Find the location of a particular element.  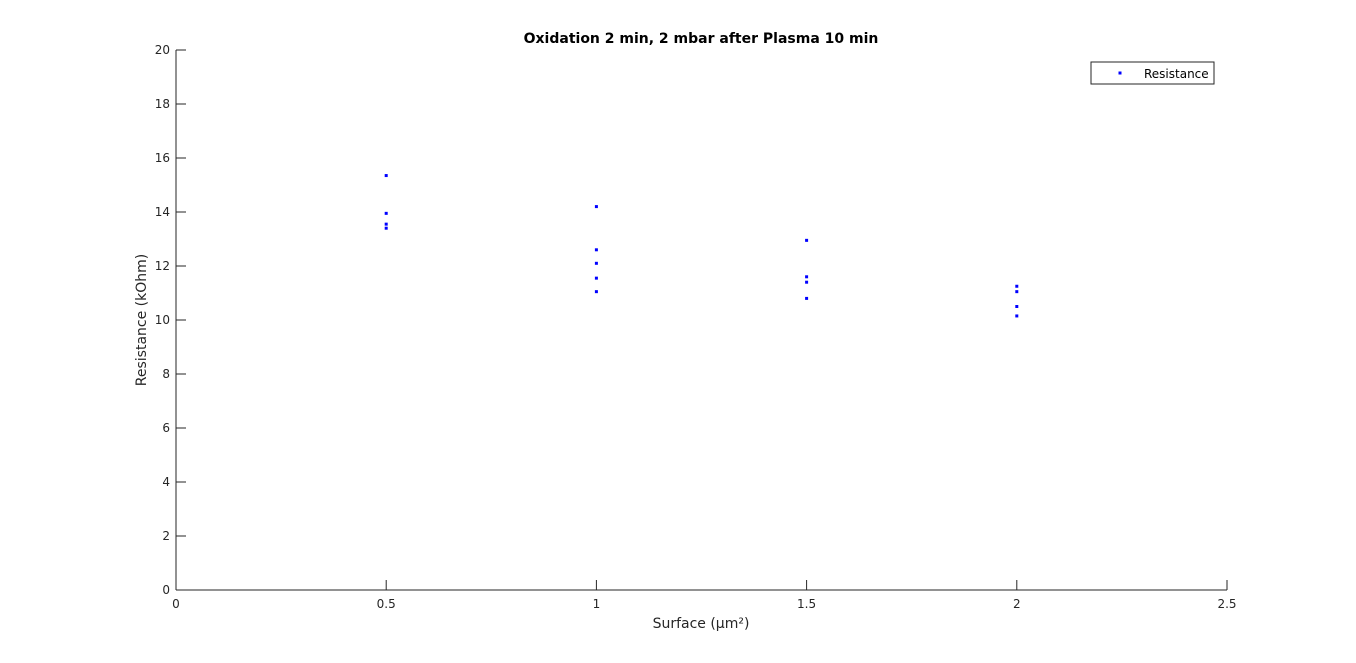

y-tick-label: 2 is located at coordinates (166, 536).